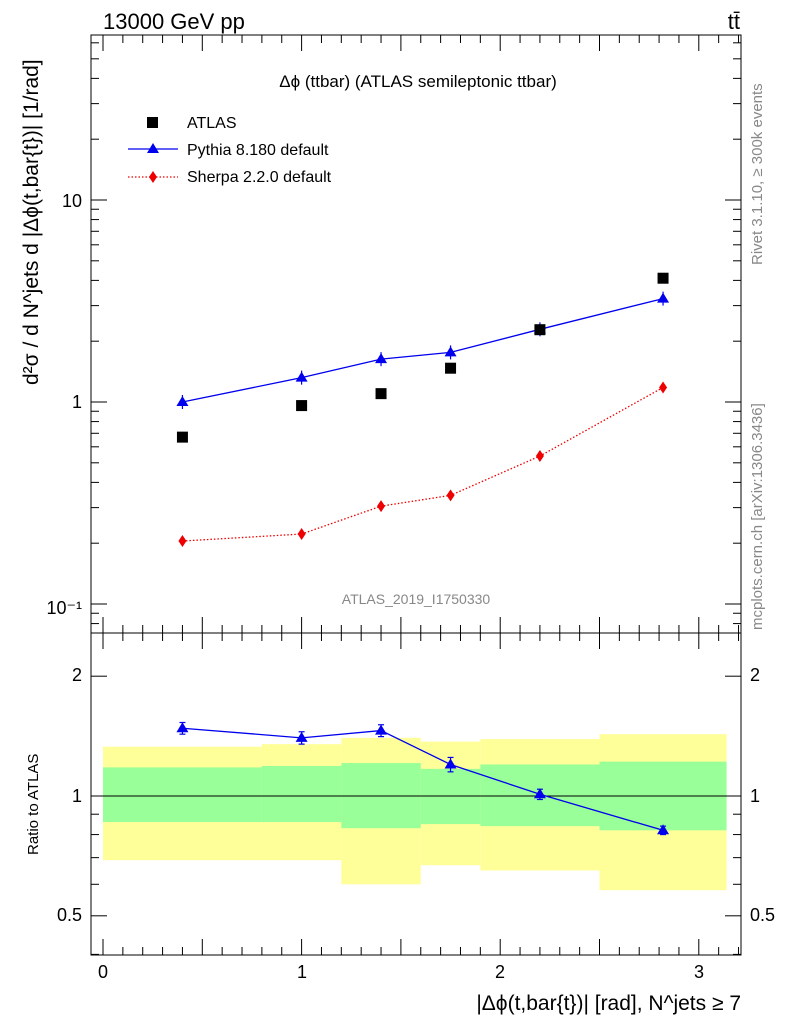 The width and height of the screenshot is (786, 1024). What do you see at coordinates (77, 402) in the screenshot?
I see `y-tick-label-1: 1` at bounding box center [77, 402].